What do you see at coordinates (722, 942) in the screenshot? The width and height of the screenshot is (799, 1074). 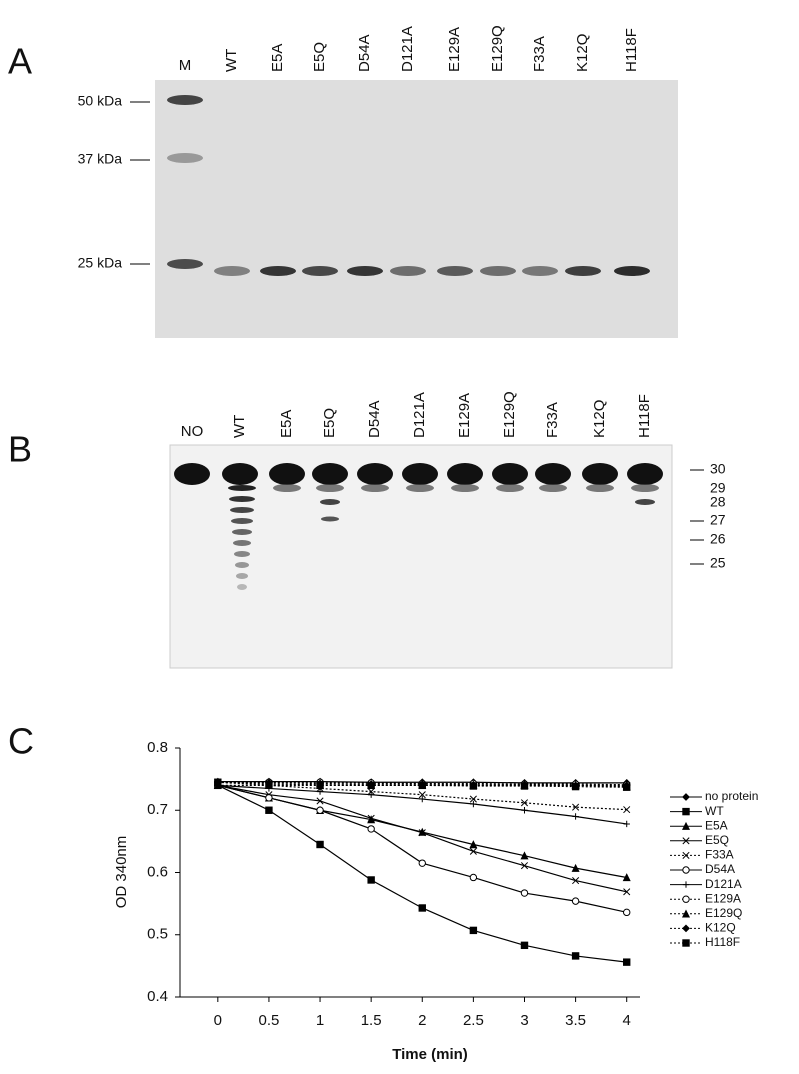 I see `legend-label: H118F` at bounding box center [722, 942].